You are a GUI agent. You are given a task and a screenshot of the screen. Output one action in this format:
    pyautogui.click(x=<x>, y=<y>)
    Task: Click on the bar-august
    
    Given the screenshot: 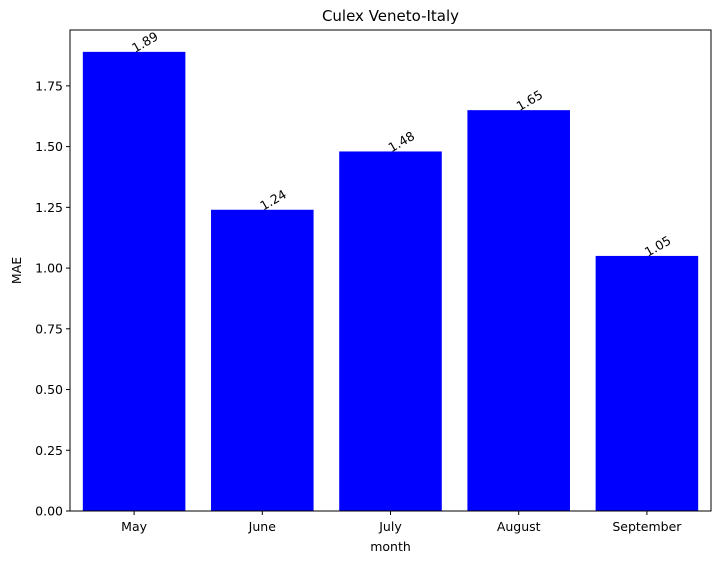 What is the action you would take?
    pyautogui.click(x=518, y=311)
    